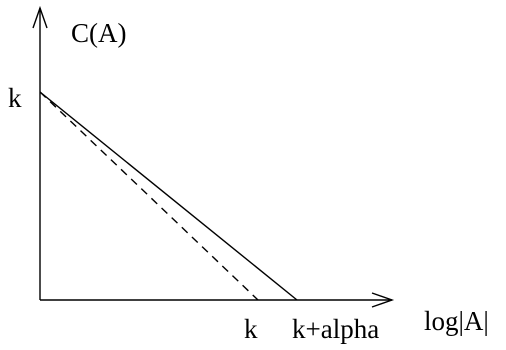 This screenshot has width=506, height=350. Describe the element at coordinates (99, 33) in the screenshot. I see `y-axis-label: C(A)` at that location.